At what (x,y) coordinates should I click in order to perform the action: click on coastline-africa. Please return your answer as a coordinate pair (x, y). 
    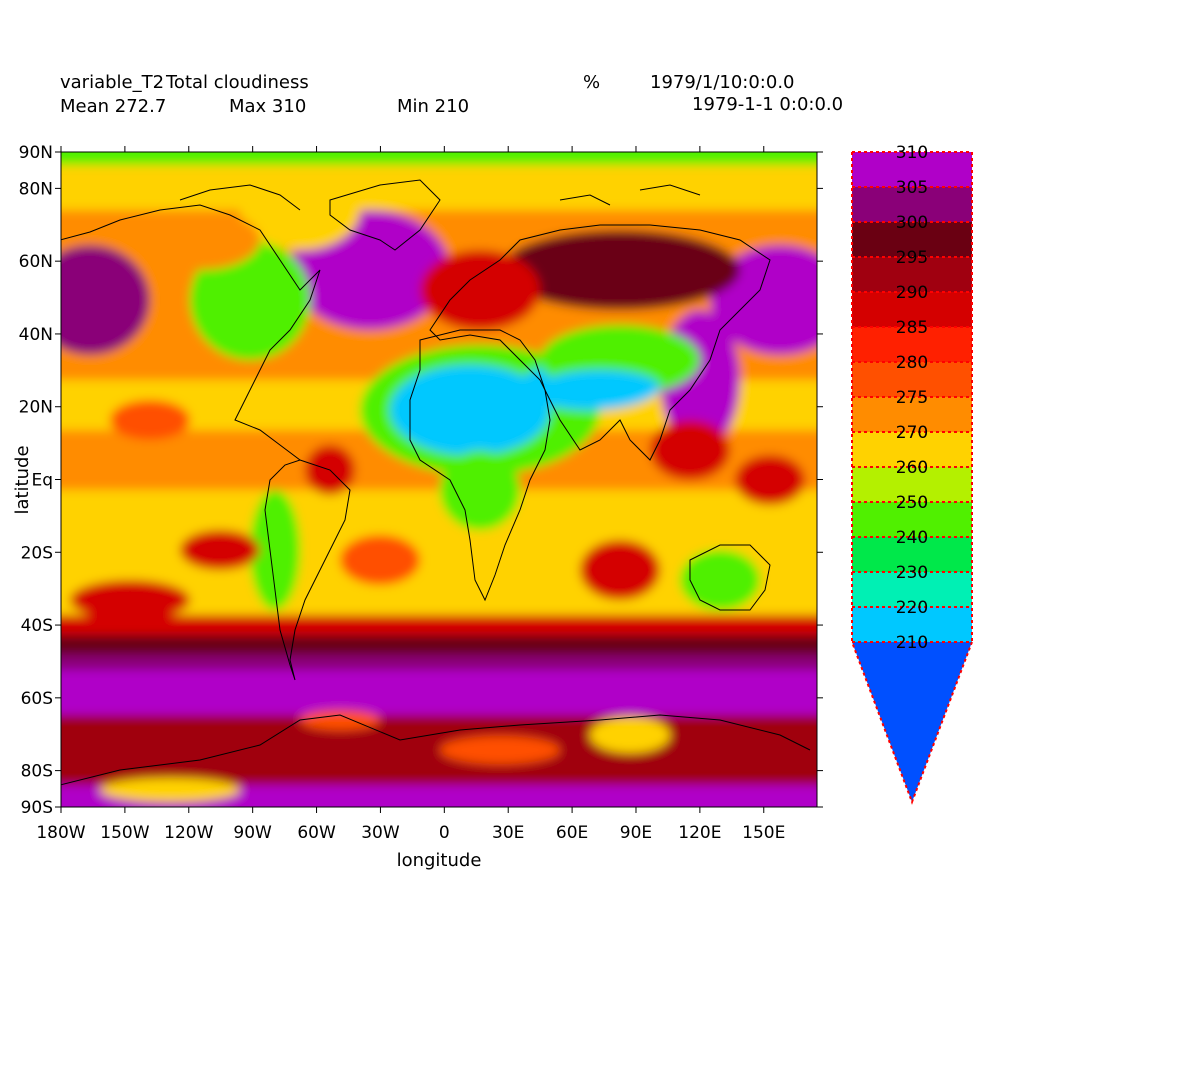
    Looking at the image, I should click on (480, 465).